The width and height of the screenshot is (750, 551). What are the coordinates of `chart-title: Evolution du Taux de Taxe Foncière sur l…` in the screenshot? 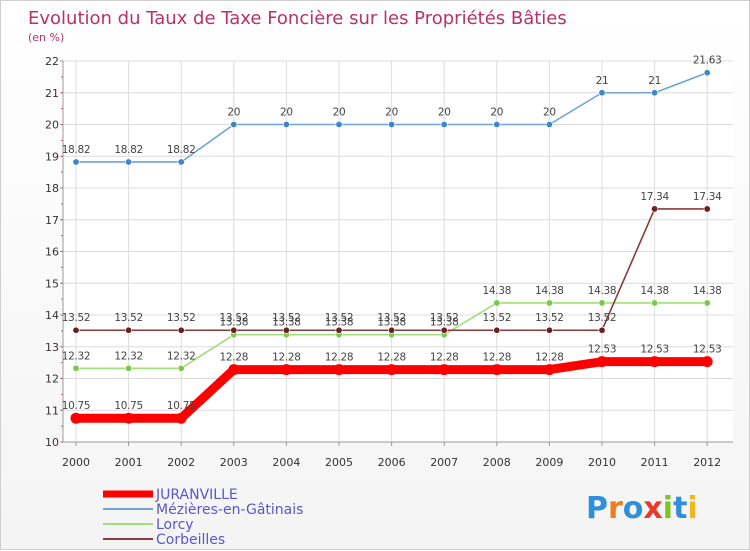 It's located at (297, 18).